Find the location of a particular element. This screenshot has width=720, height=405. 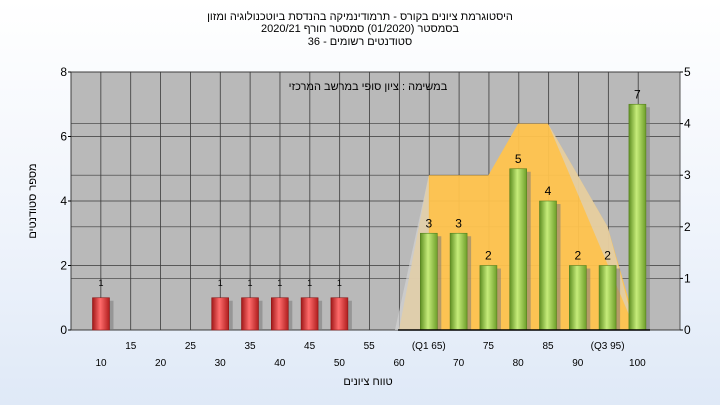

x-tick-label-lower: 20 is located at coordinates (161, 363).